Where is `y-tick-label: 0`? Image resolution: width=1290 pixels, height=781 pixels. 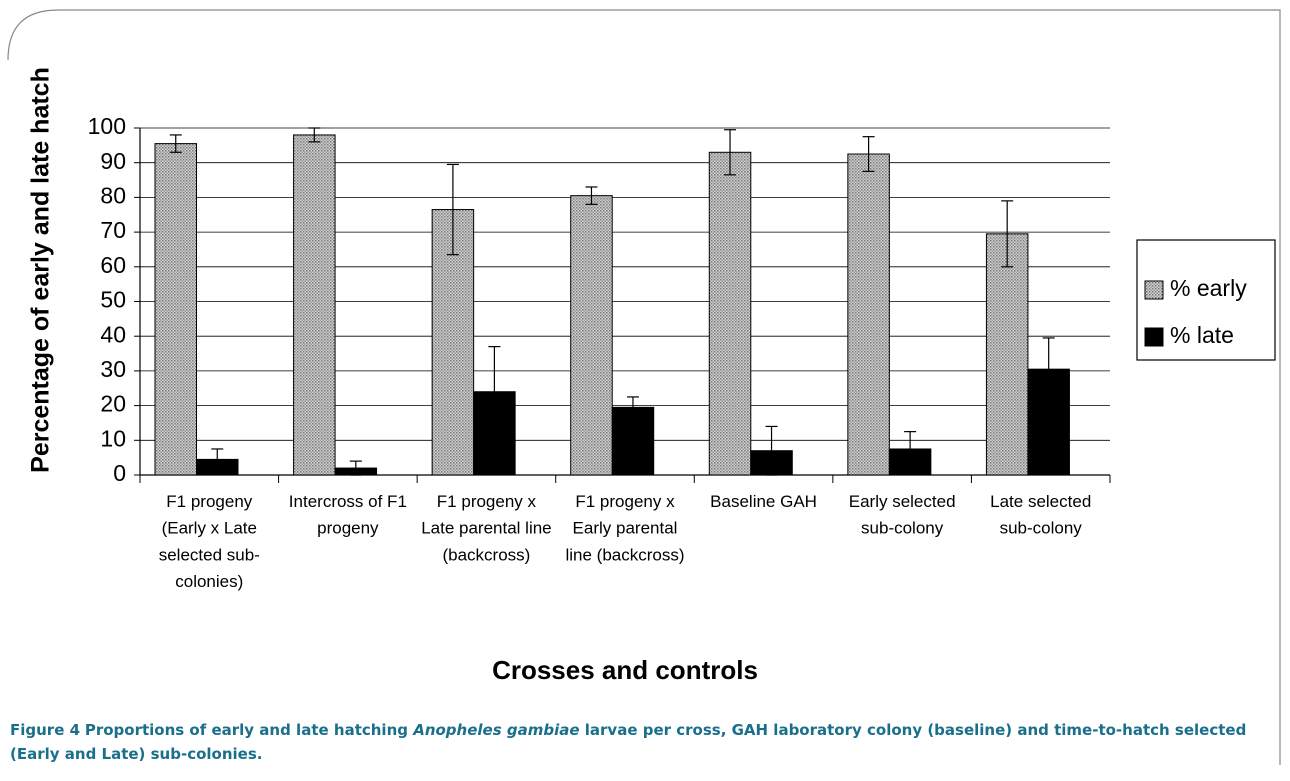
y-tick-label: 0 is located at coordinates (119, 473).